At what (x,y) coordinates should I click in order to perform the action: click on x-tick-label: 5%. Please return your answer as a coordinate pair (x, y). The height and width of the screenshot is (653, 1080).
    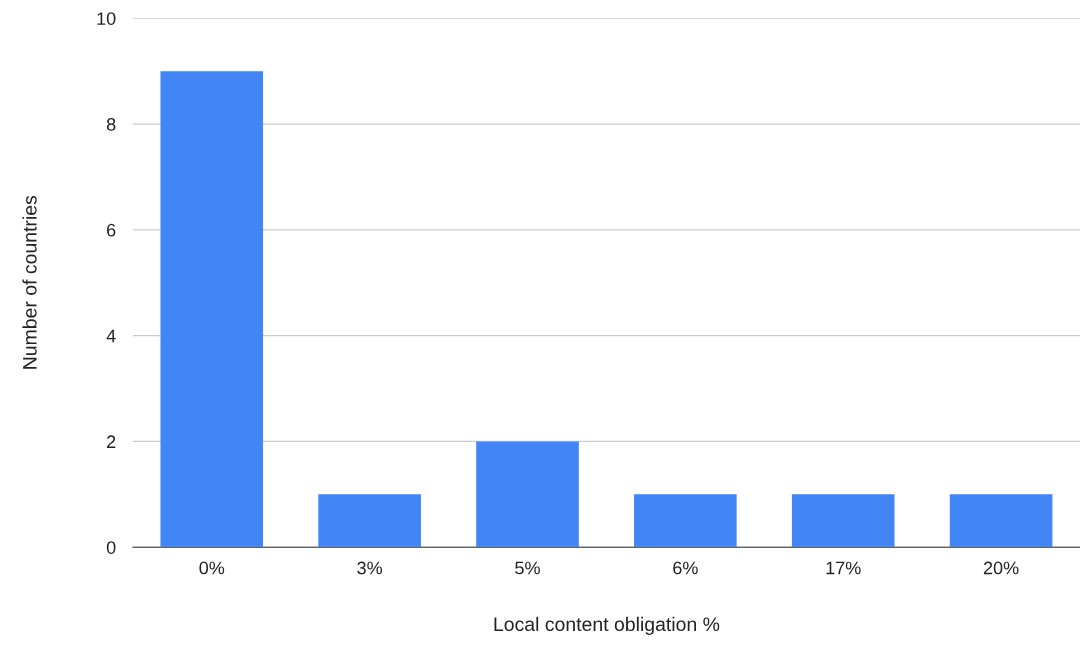
    Looking at the image, I should click on (527, 568).